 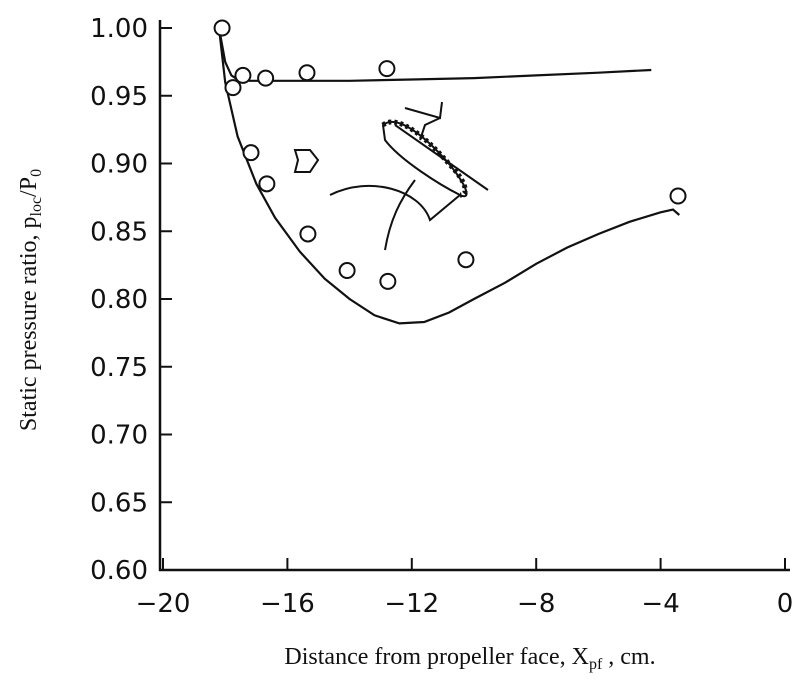 I want to click on x-tick-label: −12, so click(x=411, y=604).